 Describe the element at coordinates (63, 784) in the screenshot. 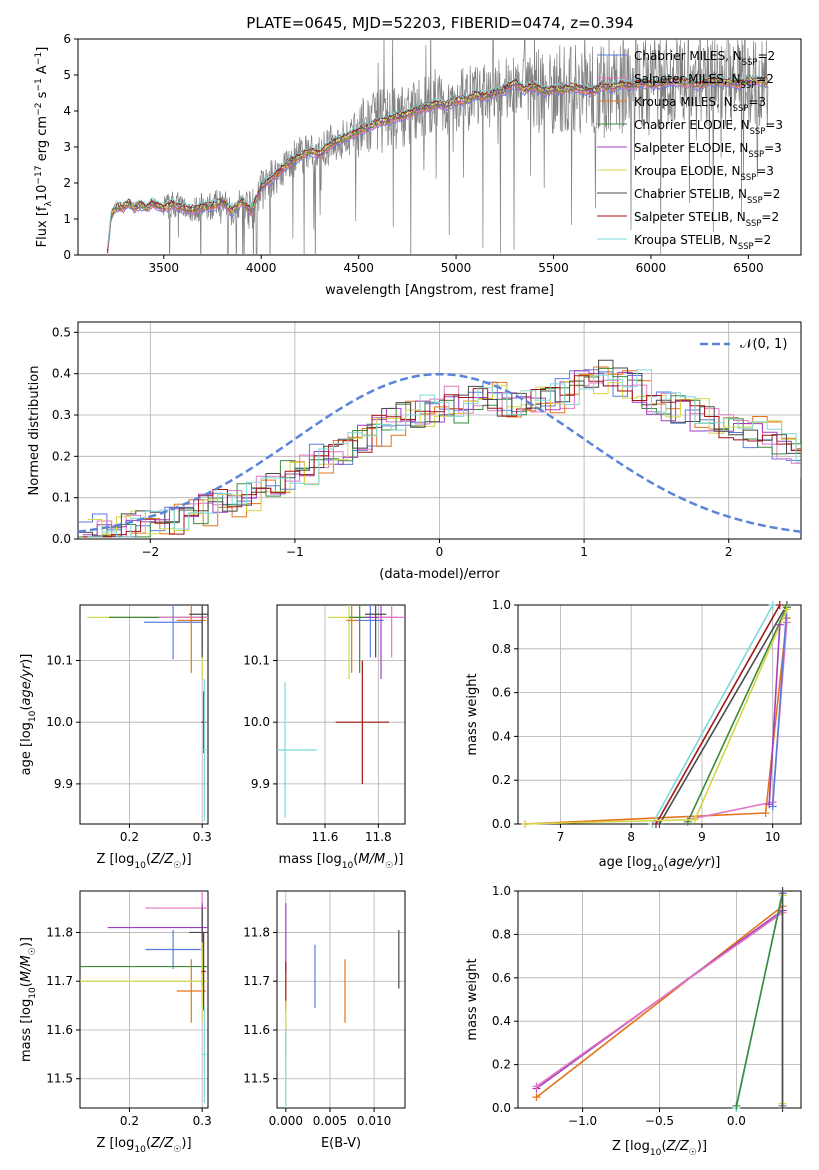

I see `y-tick-label: 9.9` at that location.